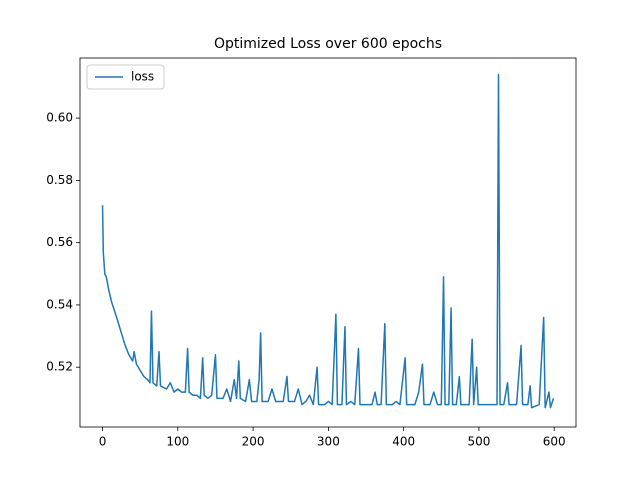 Image resolution: width=640 pixels, height=480 pixels. Describe the element at coordinates (554, 442) in the screenshot. I see `x-tick-label: 600` at that location.